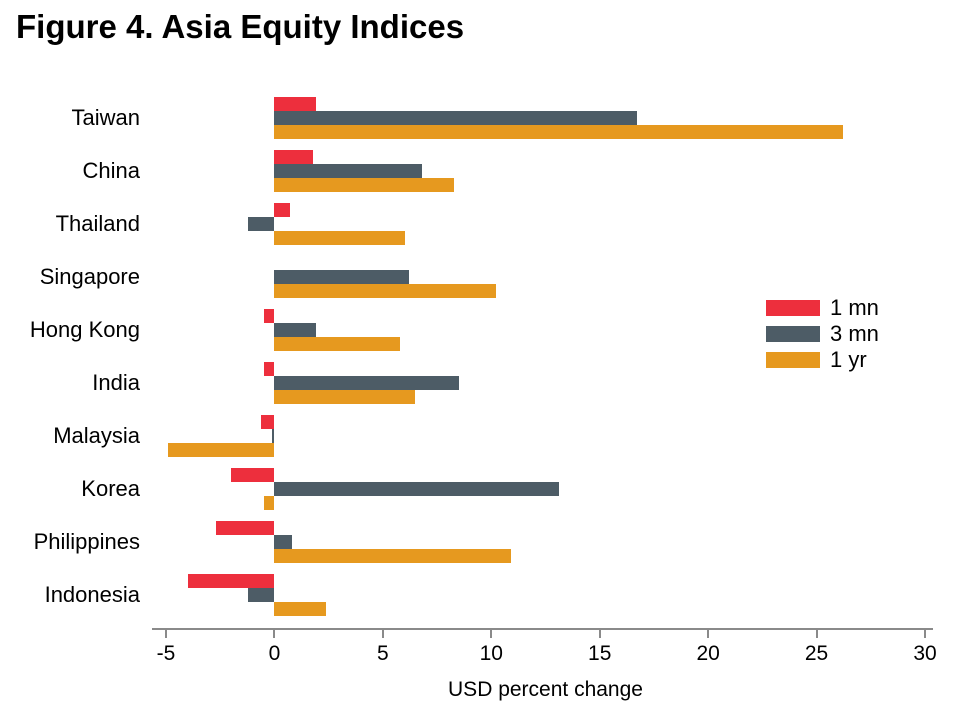  Describe the element at coordinates (416, 489) in the screenshot. I see `bar-korea-3mn` at that location.